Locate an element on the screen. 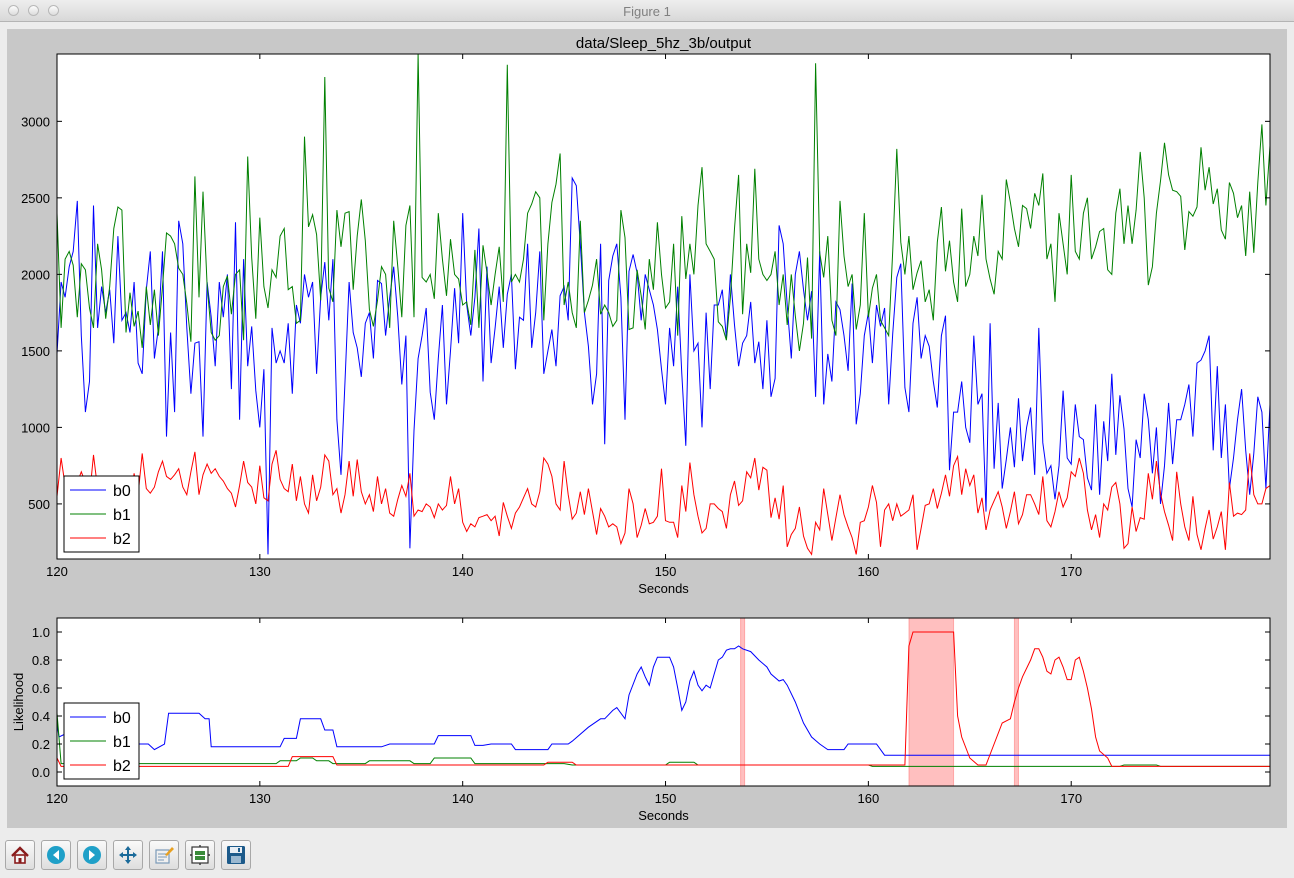  subplots-button is located at coordinates (200, 855).